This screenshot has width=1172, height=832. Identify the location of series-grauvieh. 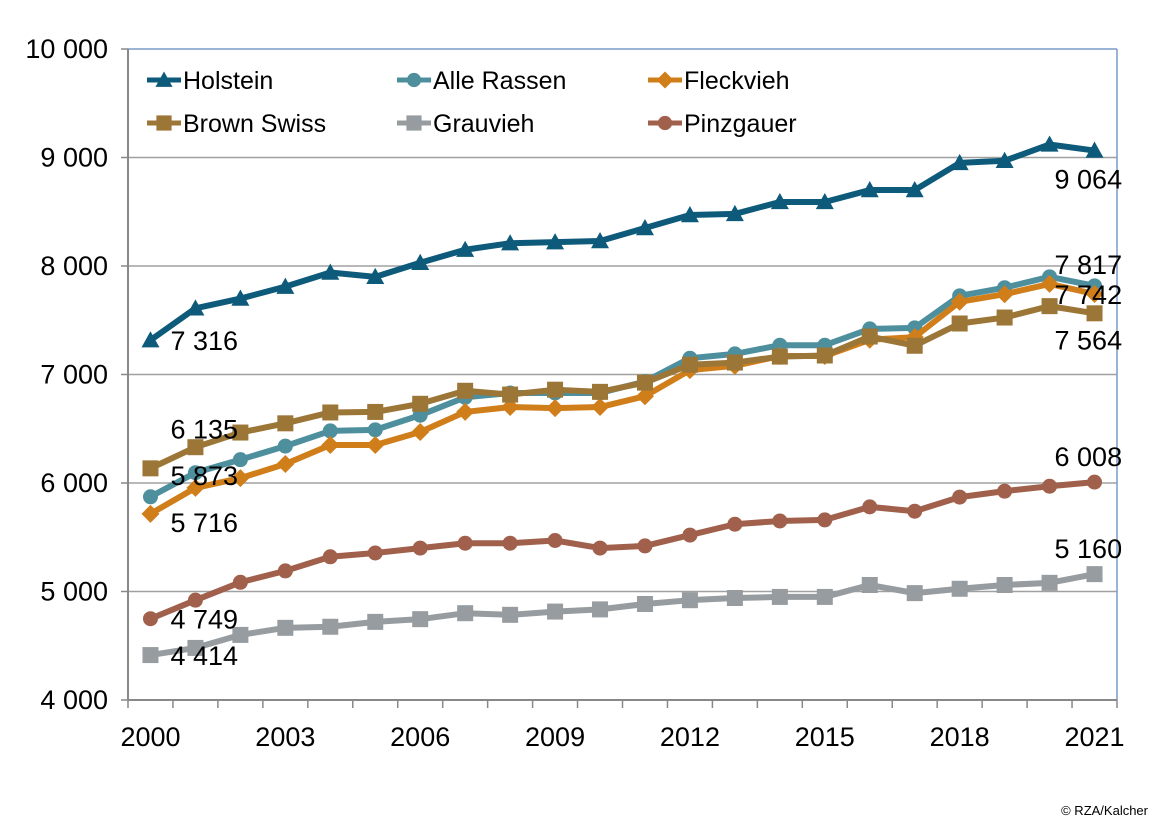
(622, 615).